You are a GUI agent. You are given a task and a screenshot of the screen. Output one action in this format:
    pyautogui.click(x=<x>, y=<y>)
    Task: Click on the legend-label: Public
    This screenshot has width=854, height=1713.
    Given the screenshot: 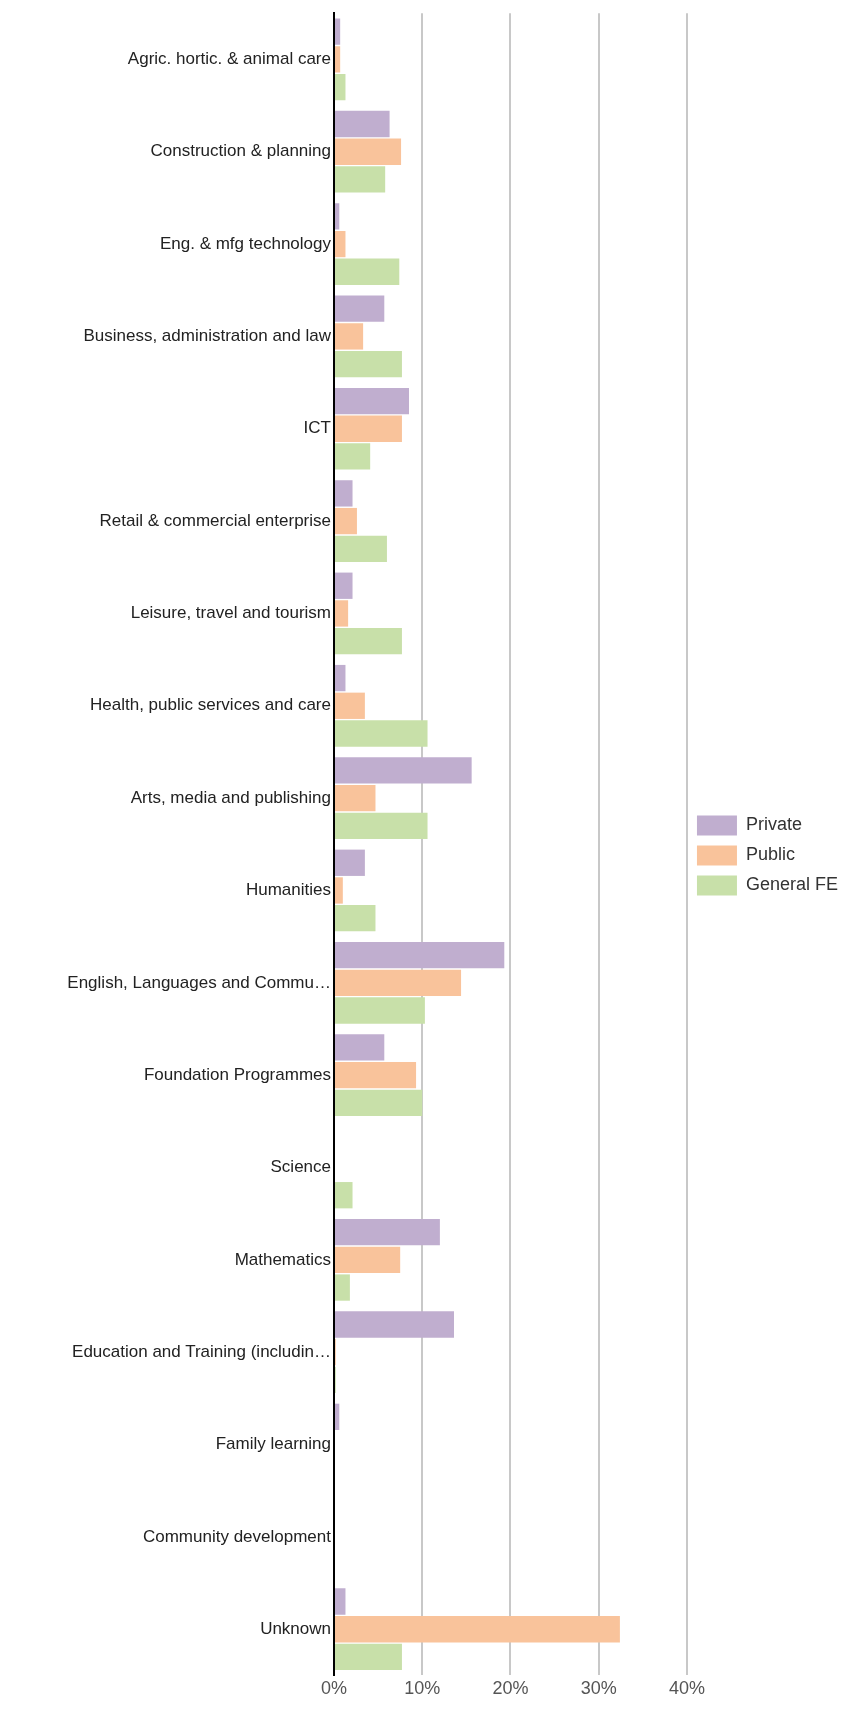 What is the action you would take?
    pyautogui.click(x=770, y=854)
    